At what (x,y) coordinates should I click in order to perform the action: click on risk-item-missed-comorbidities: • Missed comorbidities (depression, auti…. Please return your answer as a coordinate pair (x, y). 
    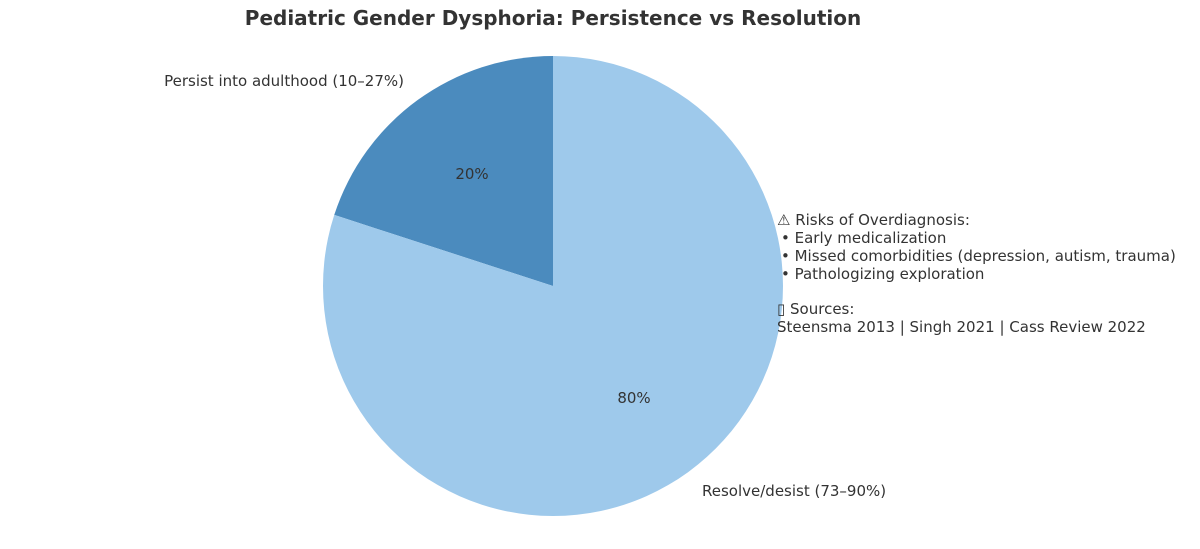
    Looking at the image, I should click on (978, 256).